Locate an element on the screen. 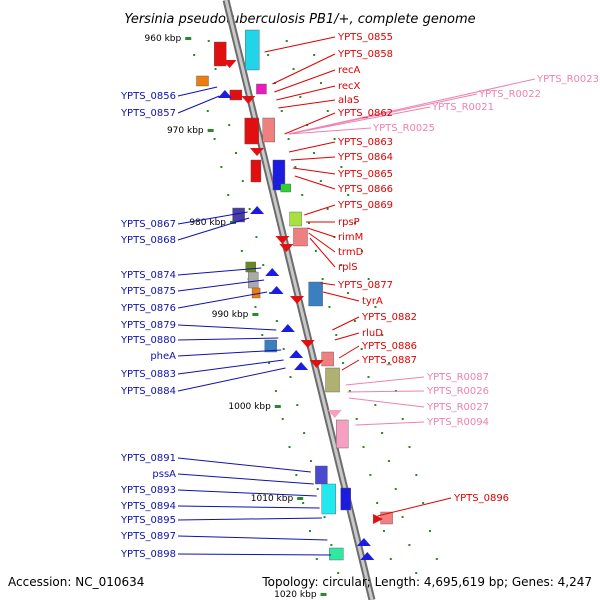  gene-label: YPTS_R0027 is located at coordinates (457, 407).